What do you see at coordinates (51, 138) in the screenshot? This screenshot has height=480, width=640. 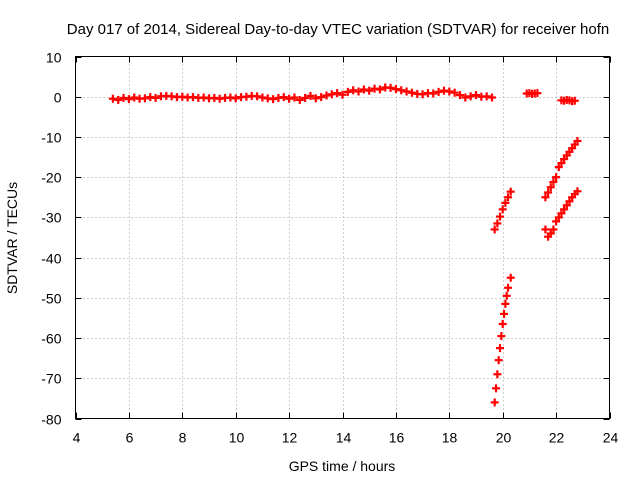 I see `y-tick-label: -10` at bounding box center [51, 138].